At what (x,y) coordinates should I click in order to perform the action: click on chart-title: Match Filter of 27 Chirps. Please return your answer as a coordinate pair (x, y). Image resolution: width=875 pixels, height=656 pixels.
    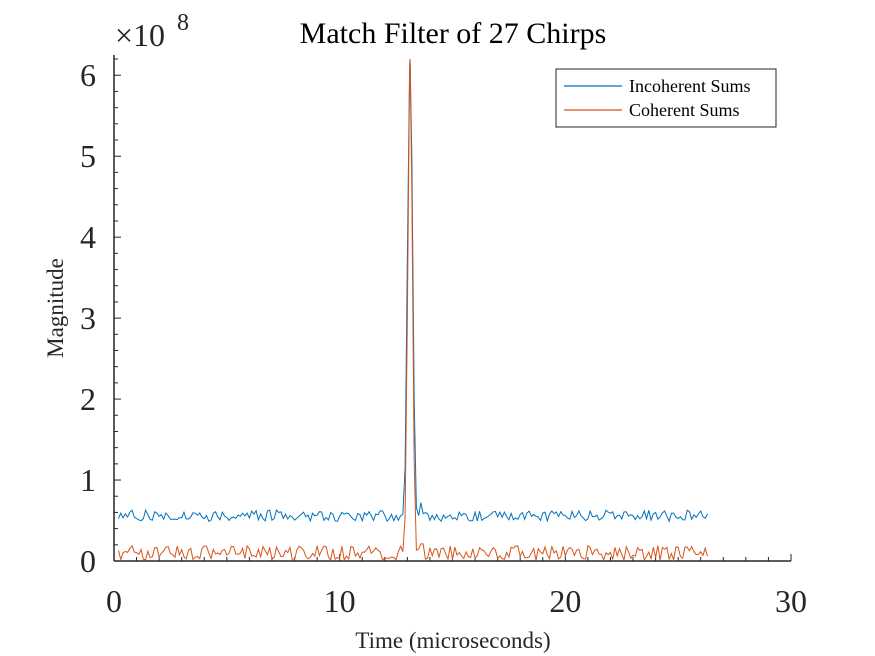
    Looking at the image, I should click on (453, 33).